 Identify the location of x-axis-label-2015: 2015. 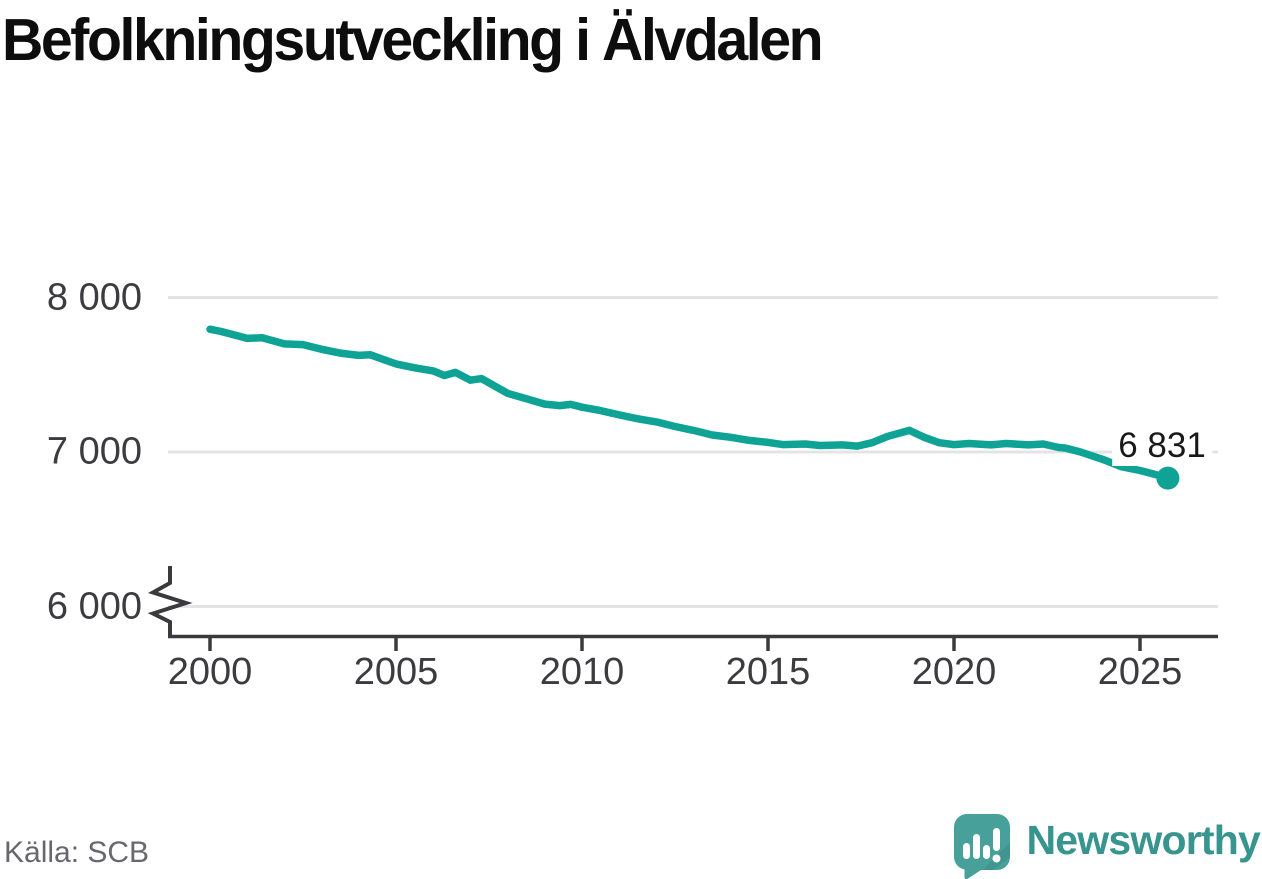
(768, 672).